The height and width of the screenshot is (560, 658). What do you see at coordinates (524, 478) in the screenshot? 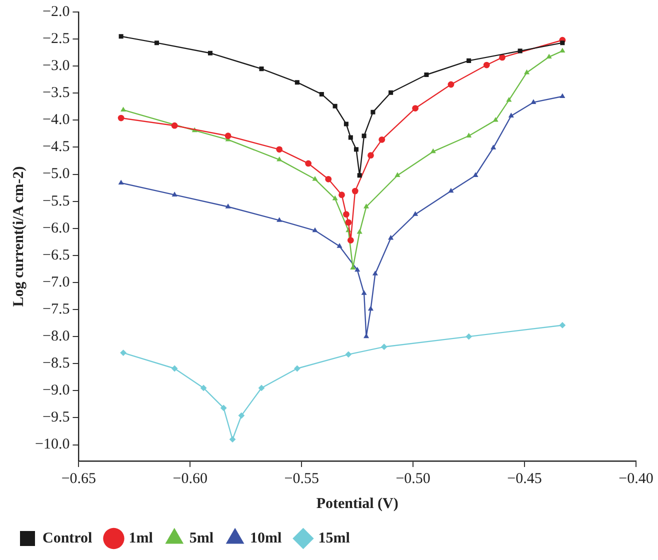
I see `x-tick-label: −0.45` at bounding box center [524, 478].